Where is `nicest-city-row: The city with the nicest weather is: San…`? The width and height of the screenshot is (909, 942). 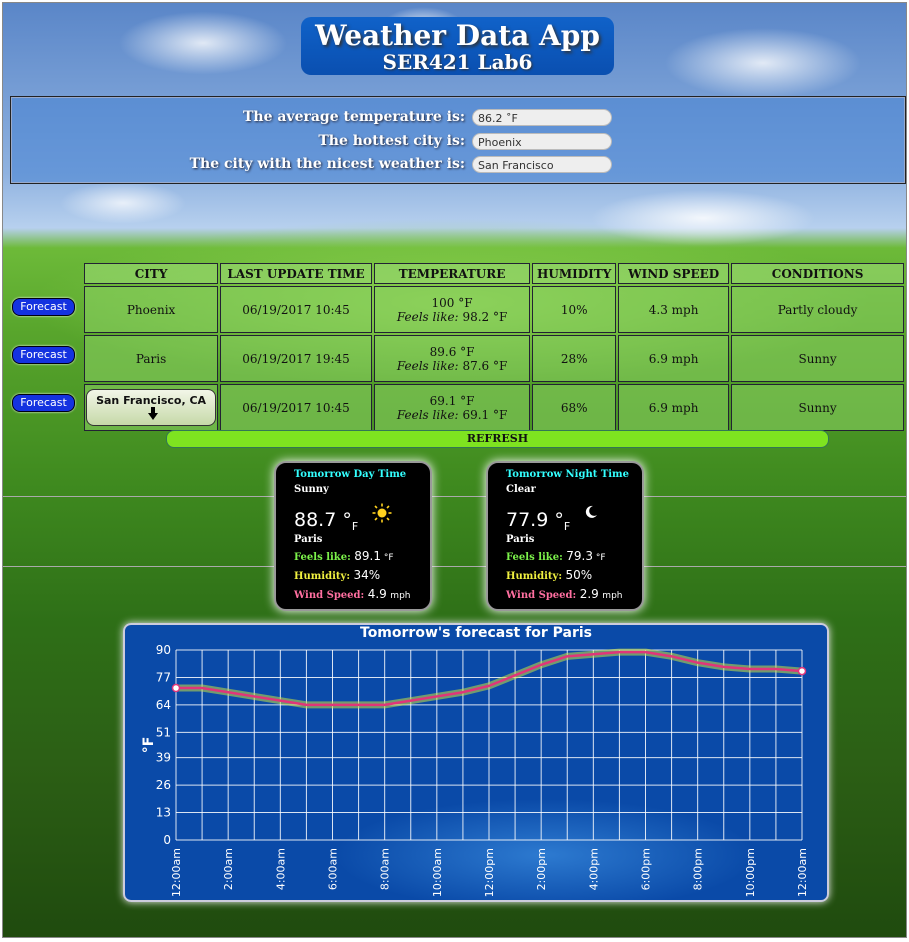
nicest-city-row: The city with the nicest weather is: San… is located at coordinates (458, 165).